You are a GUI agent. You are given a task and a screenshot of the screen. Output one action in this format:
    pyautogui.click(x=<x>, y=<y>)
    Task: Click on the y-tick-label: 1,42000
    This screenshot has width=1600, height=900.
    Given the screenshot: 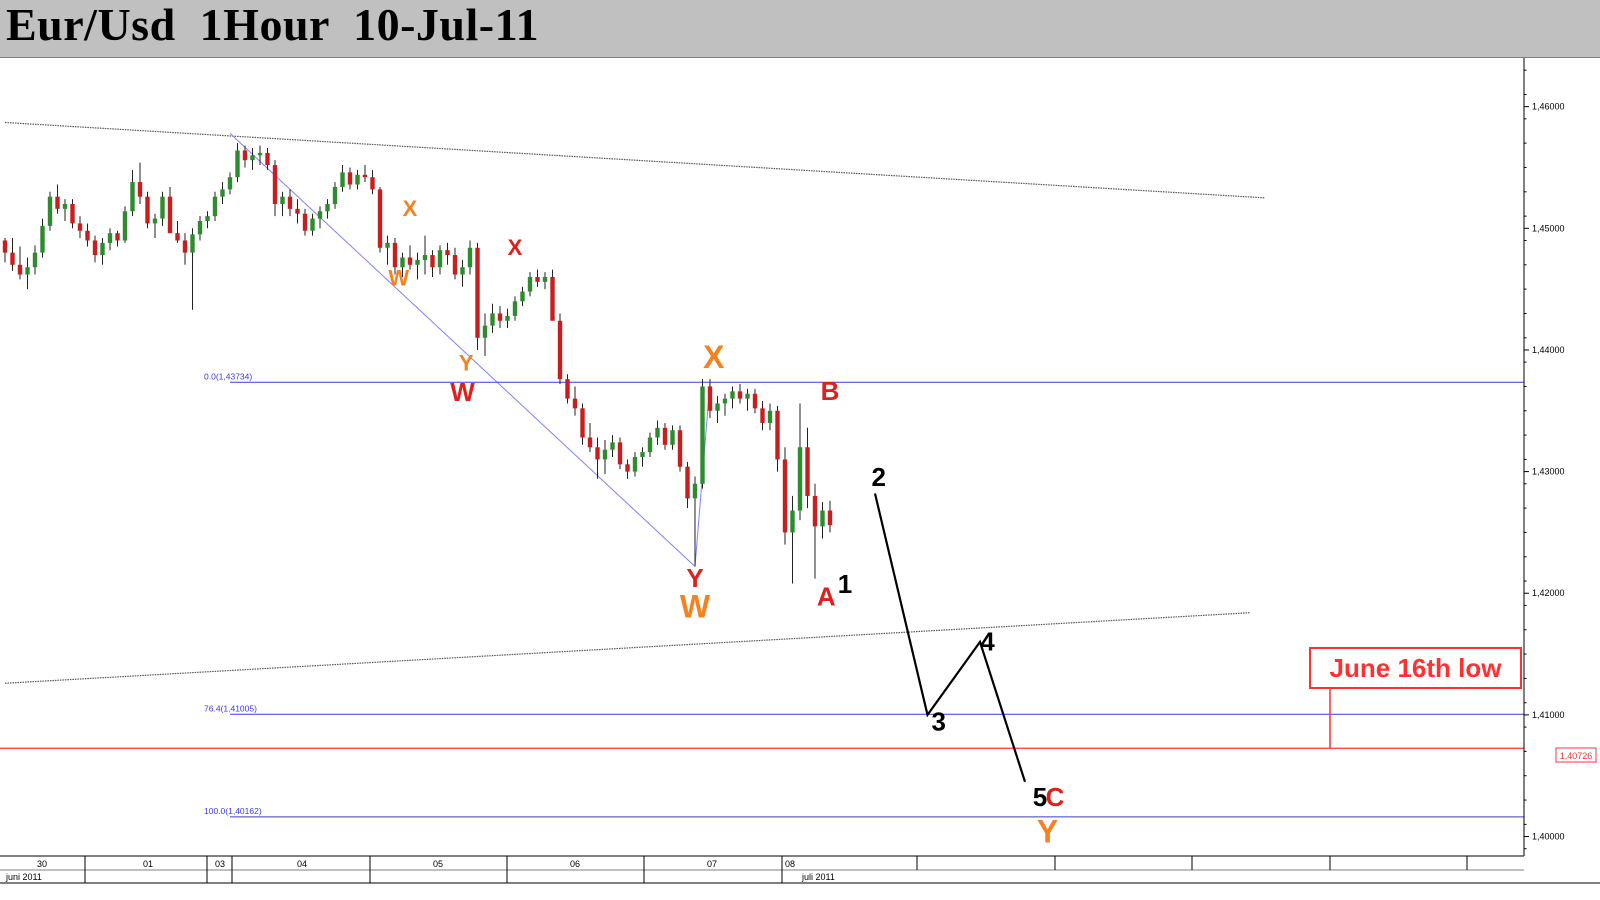 What is the action you would take?
    pyautogui.click(x=1548, y=593)
    